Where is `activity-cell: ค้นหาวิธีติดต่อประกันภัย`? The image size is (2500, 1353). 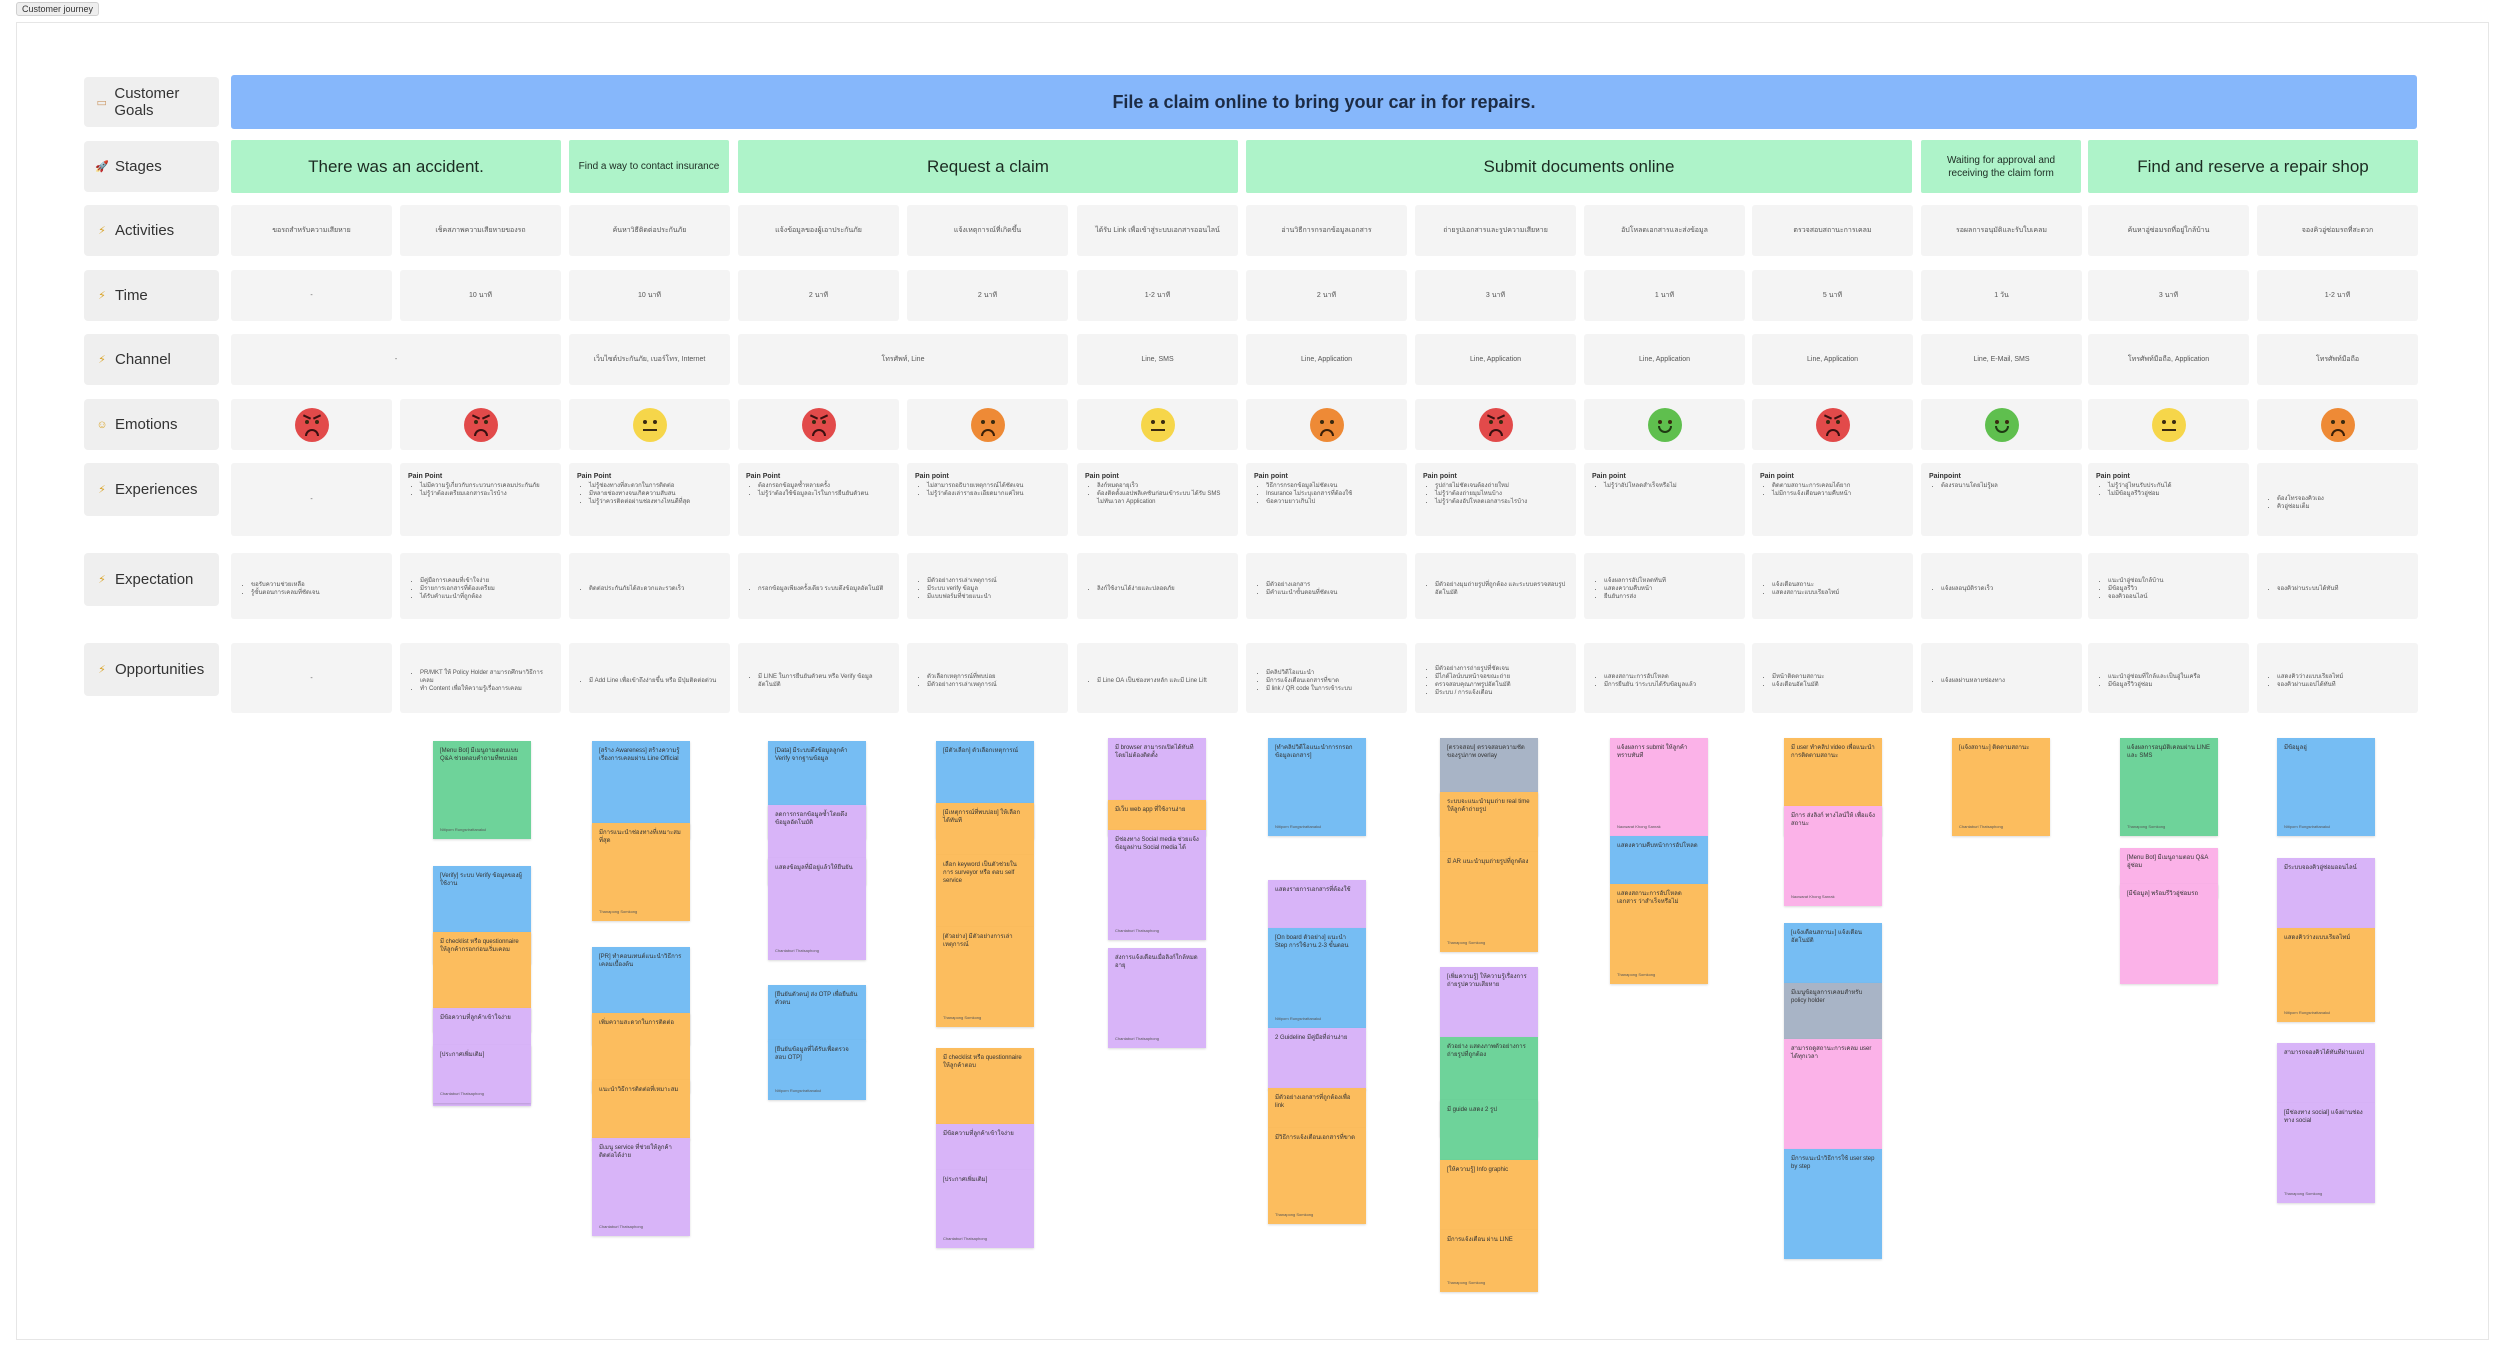 activity-cell: ค้นหาวิธีติดต่อประกันภัย is located at coordinates (649, 230).